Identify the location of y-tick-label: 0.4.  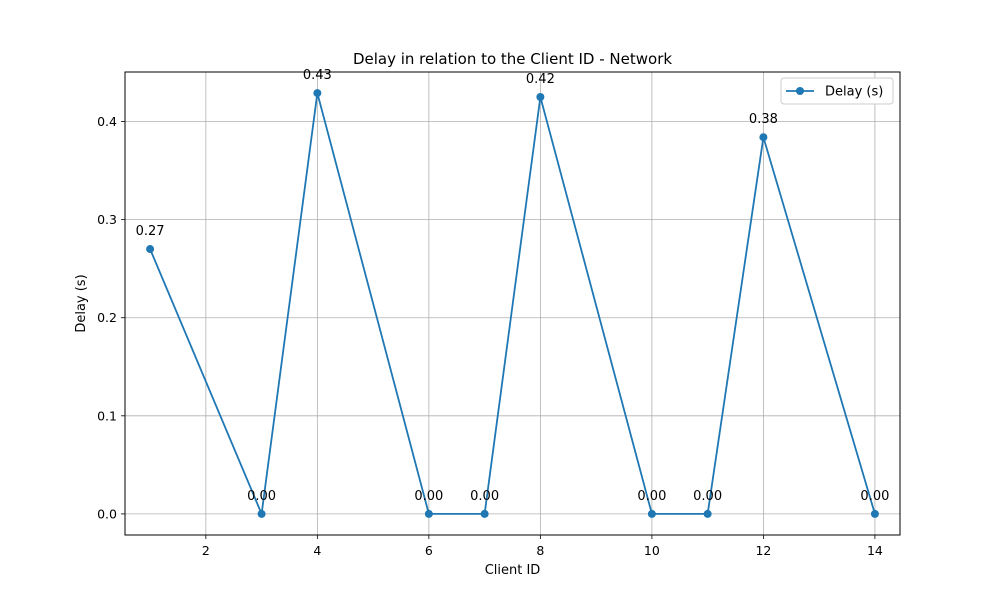
(107, 121).